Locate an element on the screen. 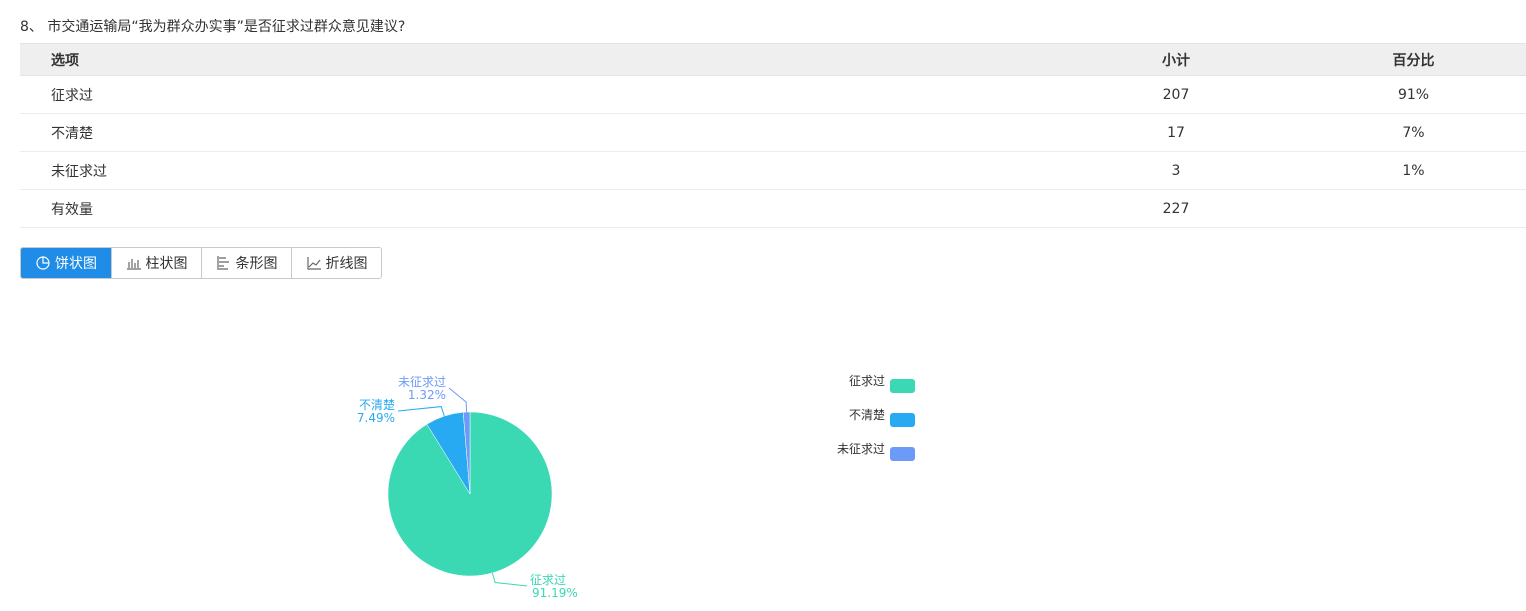 This screenshot has width=1526, height=611. row-percent is located at coordinates (1413, 208).